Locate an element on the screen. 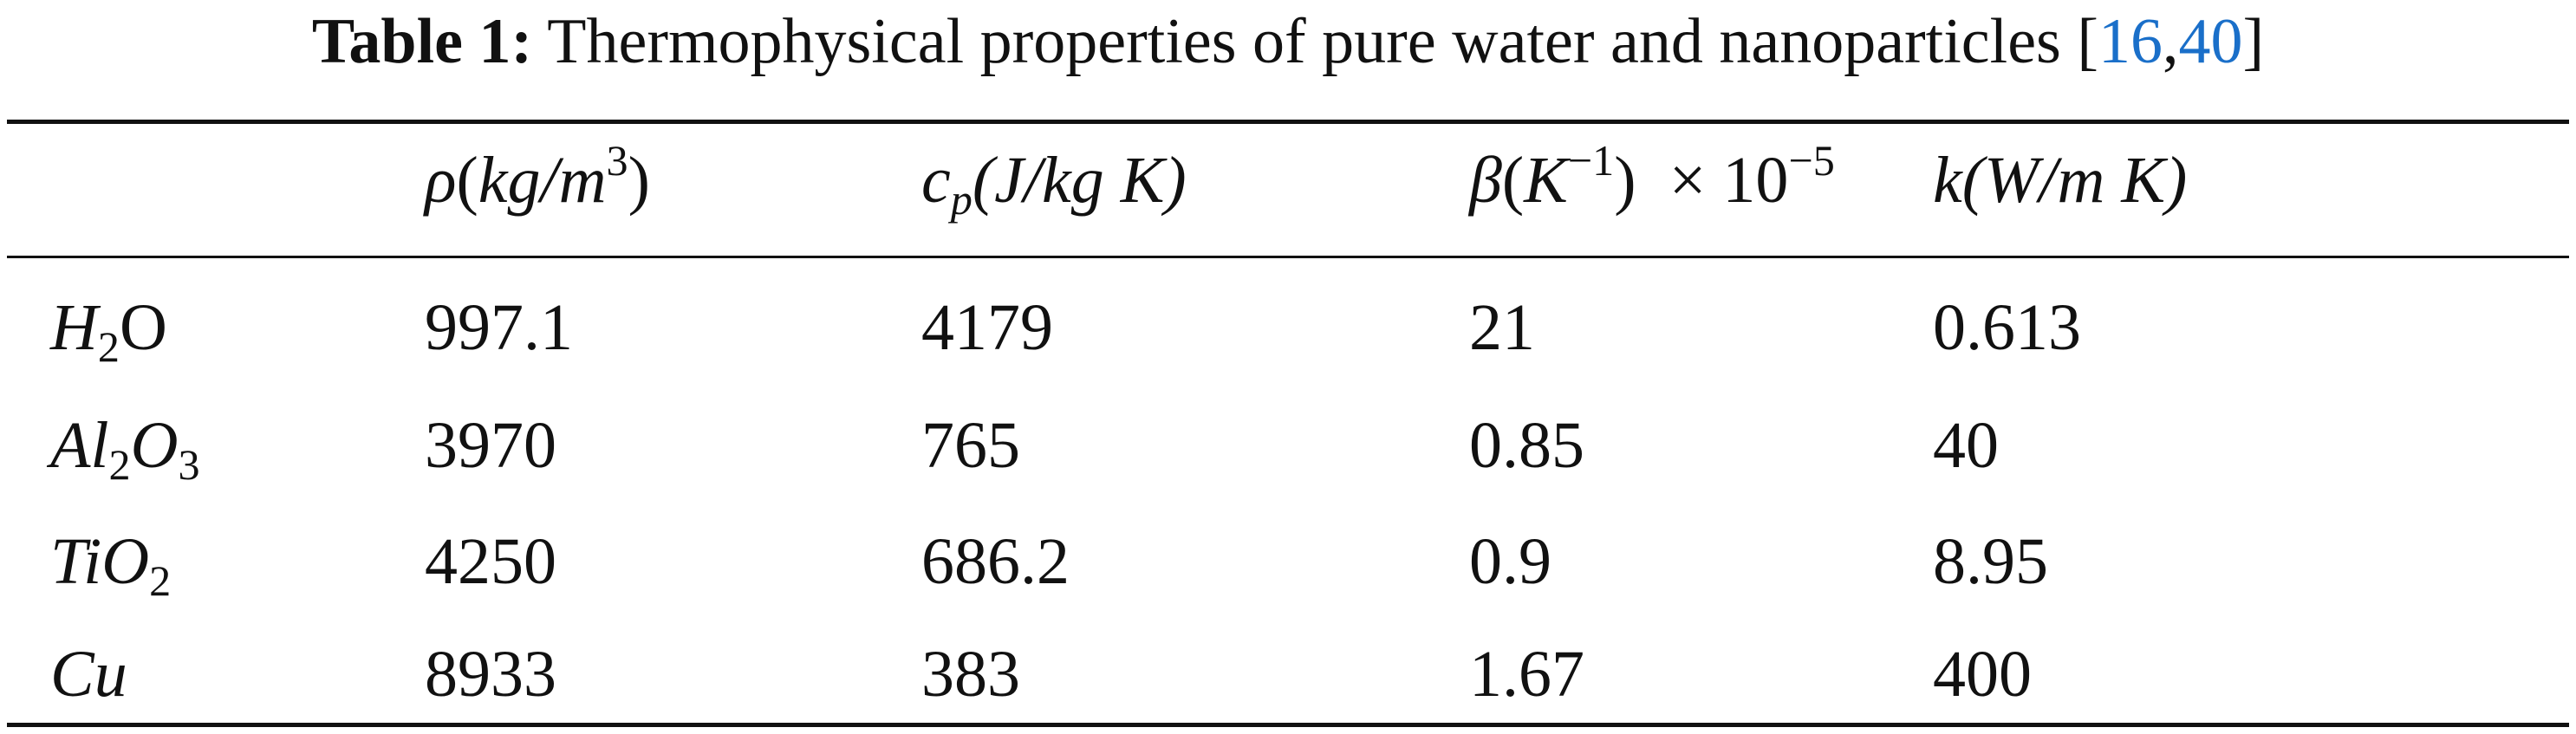  table-header-rule is located at coordinates (1288, 257).